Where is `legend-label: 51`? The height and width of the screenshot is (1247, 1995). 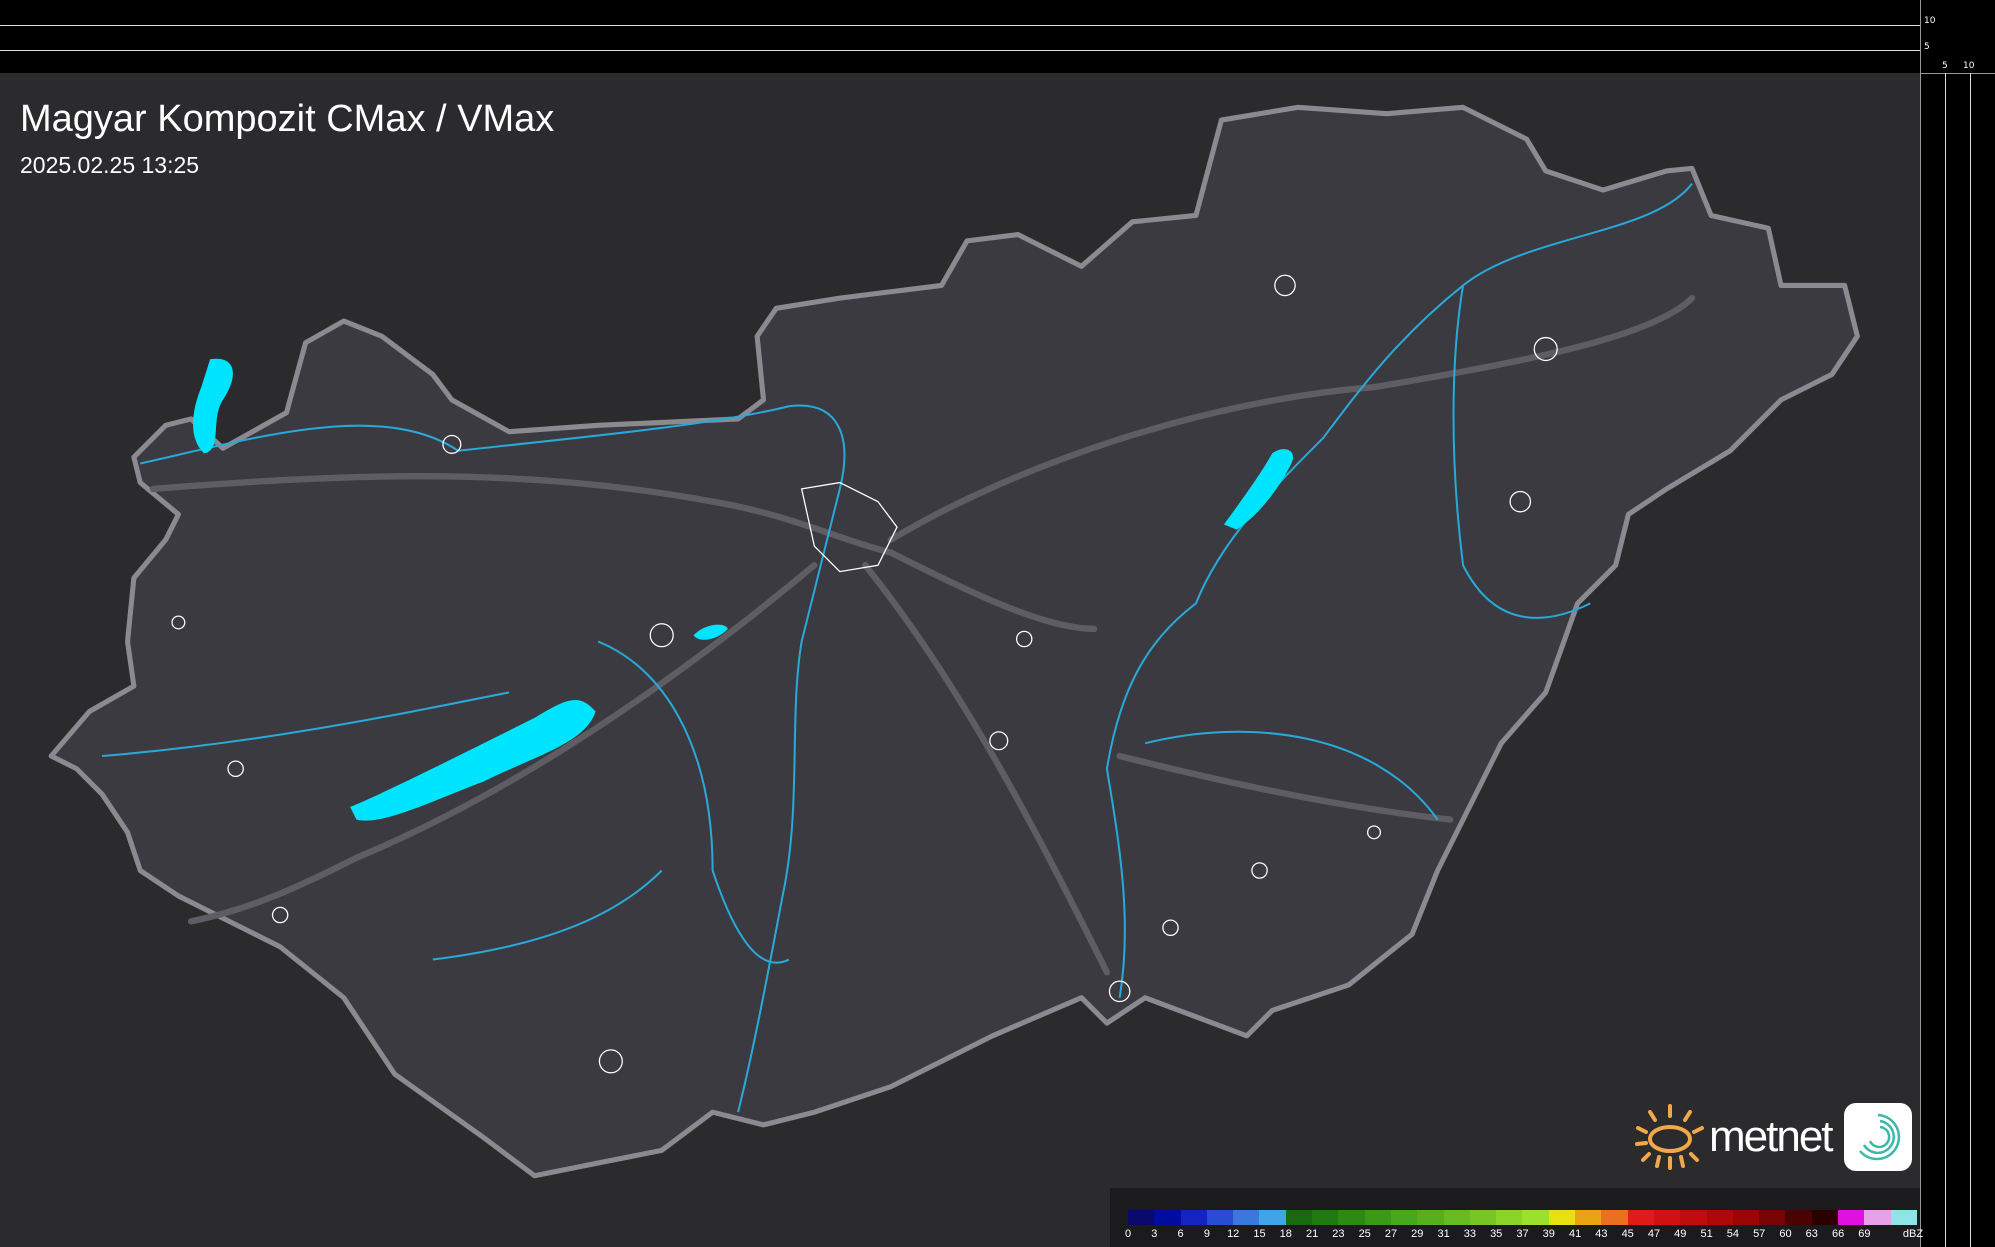
legend-label: 51 is located at coordinates (1706, 1234).